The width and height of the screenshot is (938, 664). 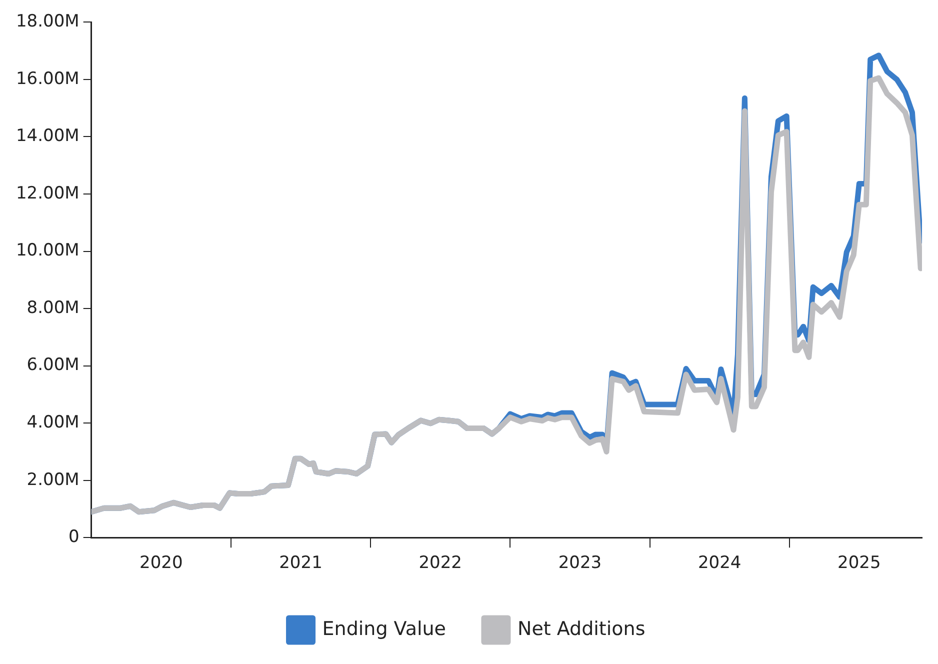 What do you see at coordinates (53, 308) in the screenshot?
I see `y-tick-label: 8.00M` at bounding box center [53, 308].